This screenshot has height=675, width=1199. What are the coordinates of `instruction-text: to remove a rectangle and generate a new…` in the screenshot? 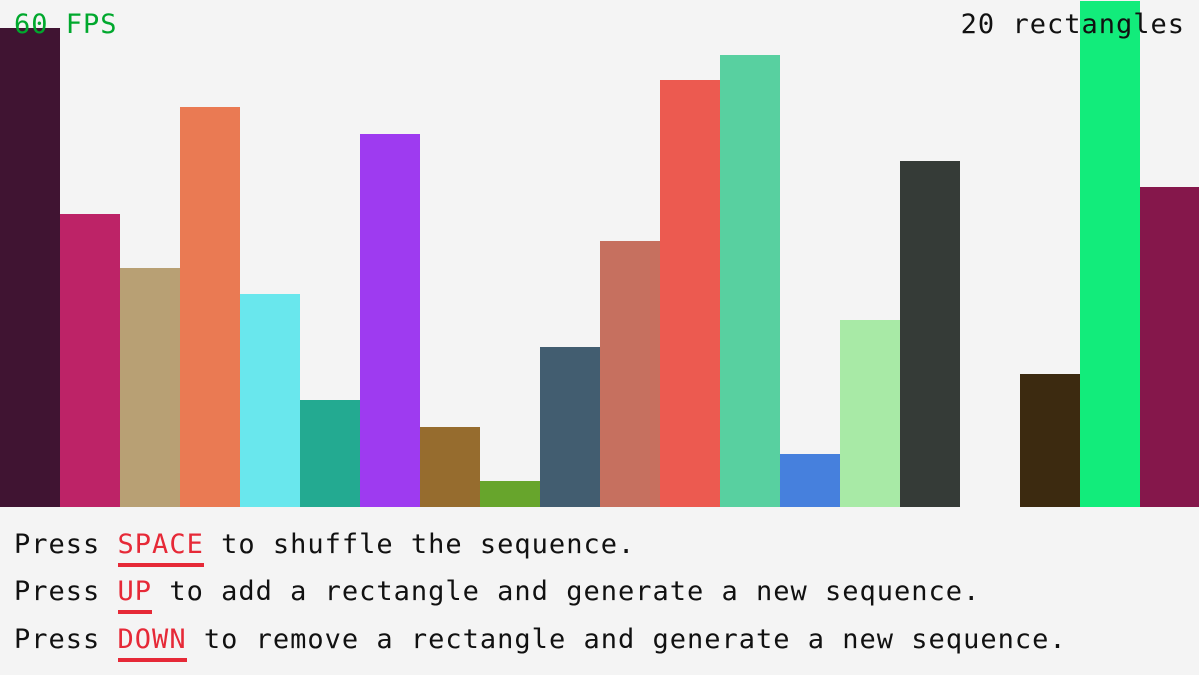 It's located at (626, 639).